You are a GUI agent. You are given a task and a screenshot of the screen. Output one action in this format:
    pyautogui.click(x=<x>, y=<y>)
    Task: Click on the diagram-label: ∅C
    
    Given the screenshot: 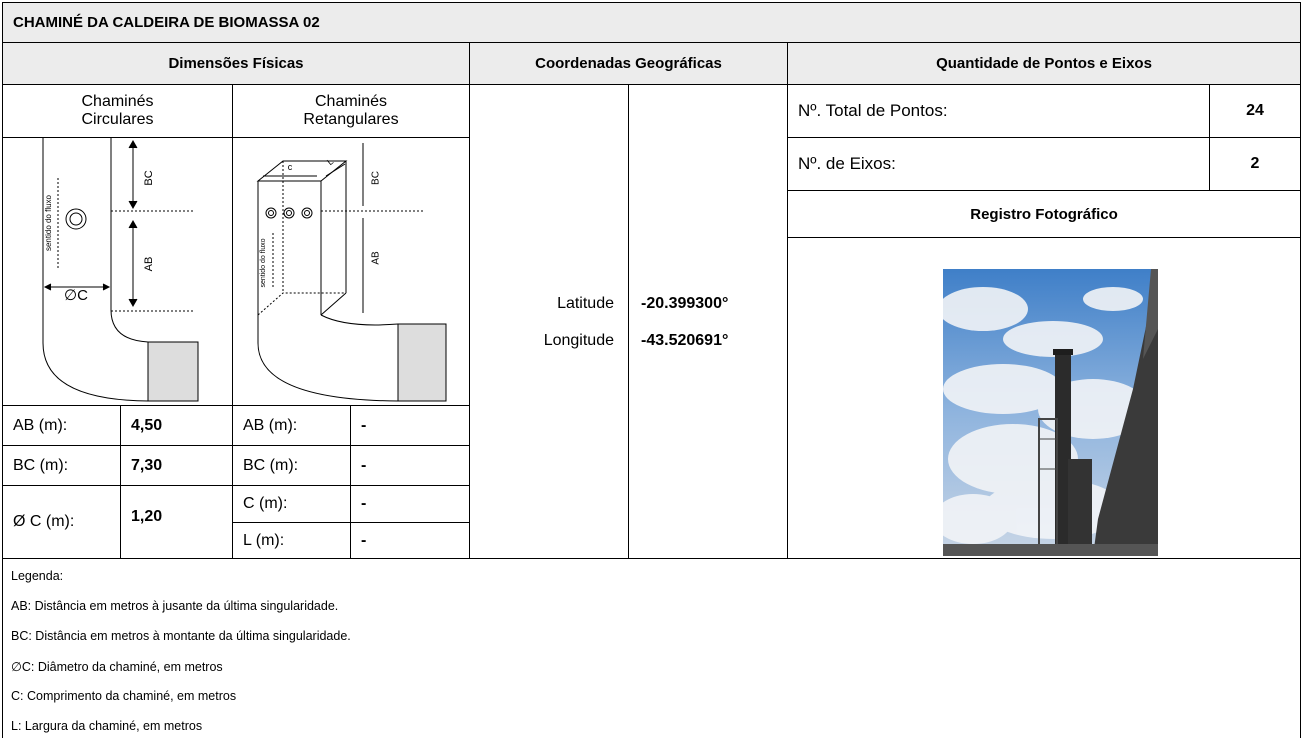 What is the action you would take?
    pyautogui.click(x=76, y=295)
    